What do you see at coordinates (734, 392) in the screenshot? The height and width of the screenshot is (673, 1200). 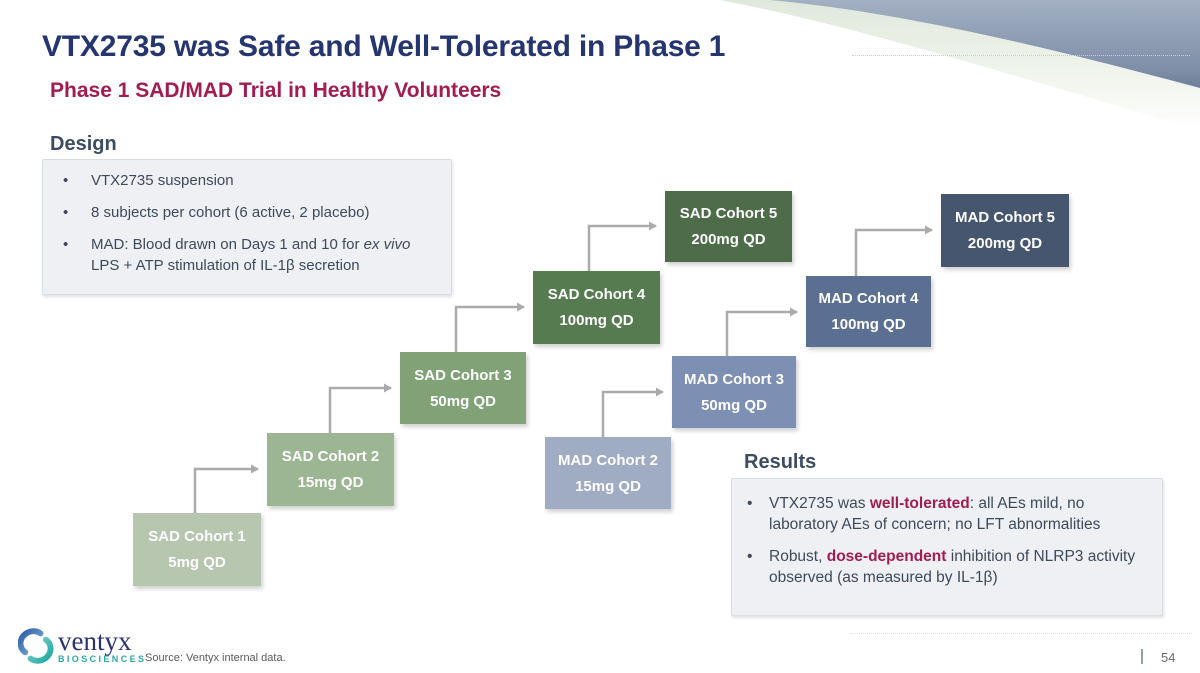 I see `mad-cohort-3-box: MAD Cohort 3 50mg QD` at bounding box center [734, 392].